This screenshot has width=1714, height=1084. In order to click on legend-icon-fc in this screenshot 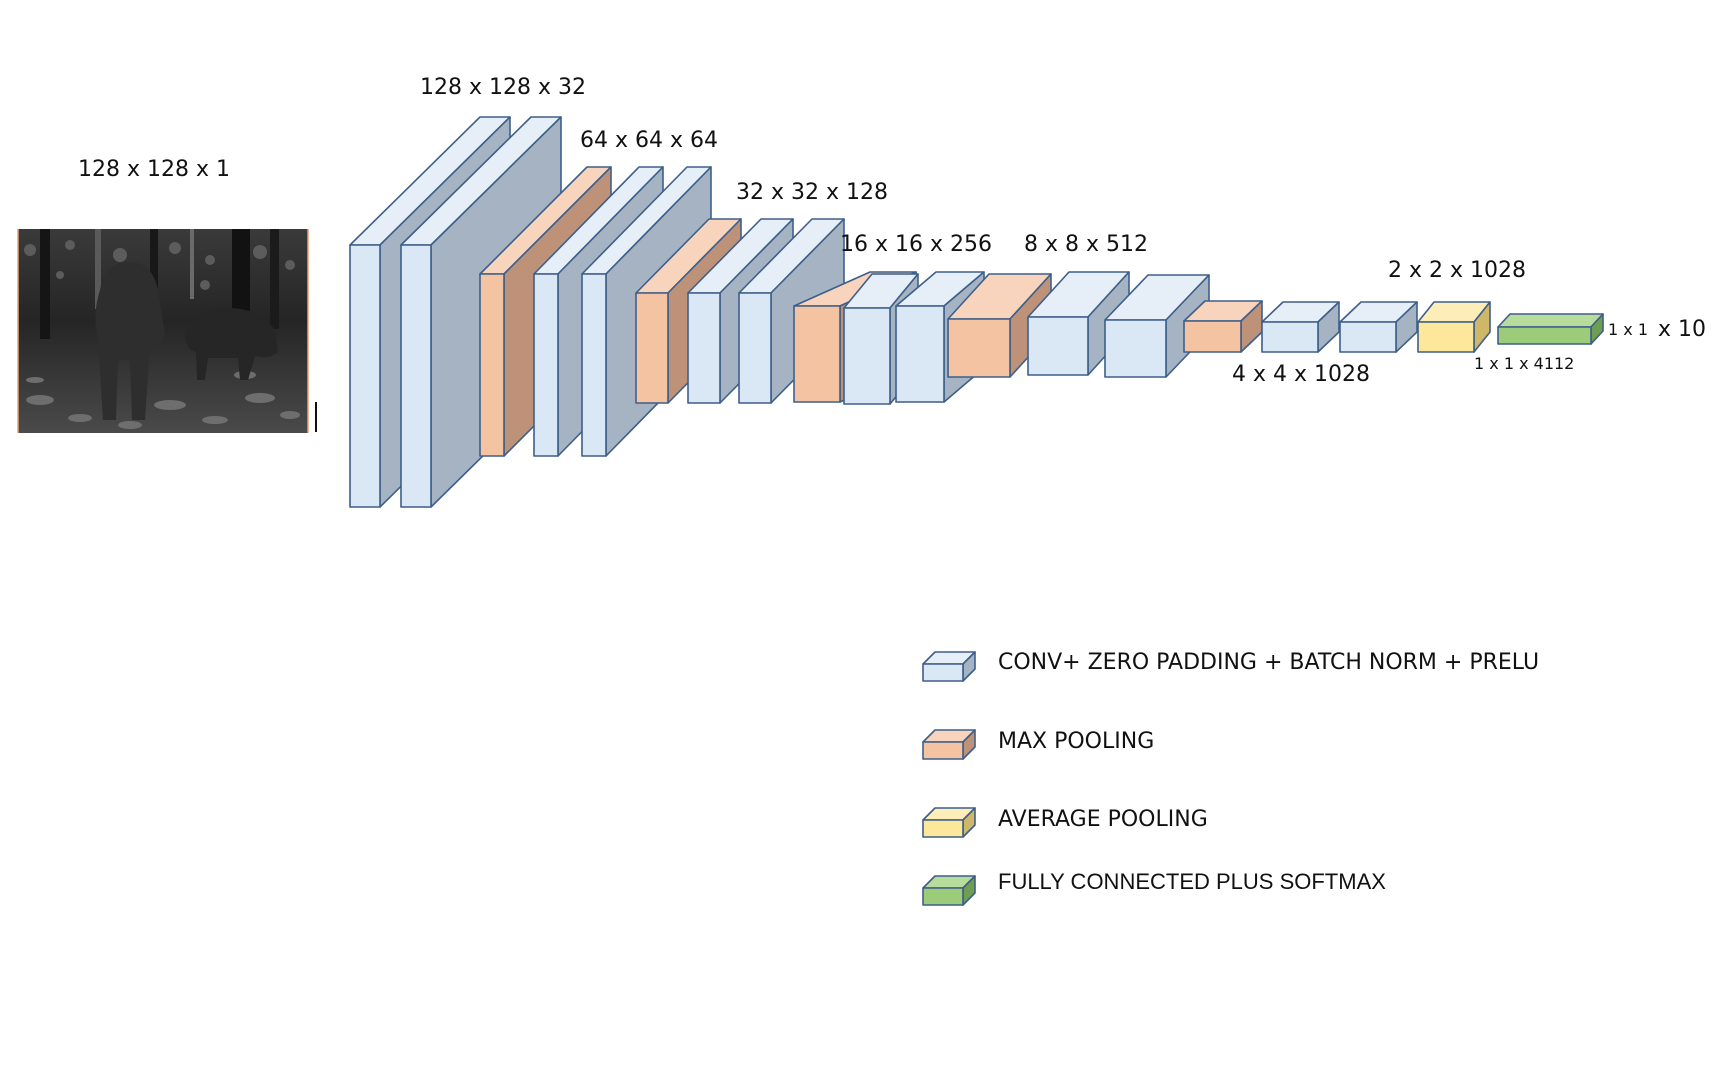, I will do `click(949, 890)`.